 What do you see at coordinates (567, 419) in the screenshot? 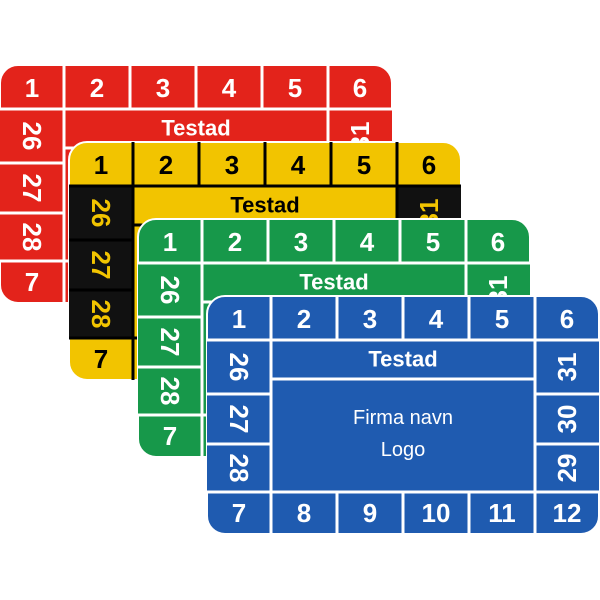
I see `right-number: 30` at bounding box center [567, 419].